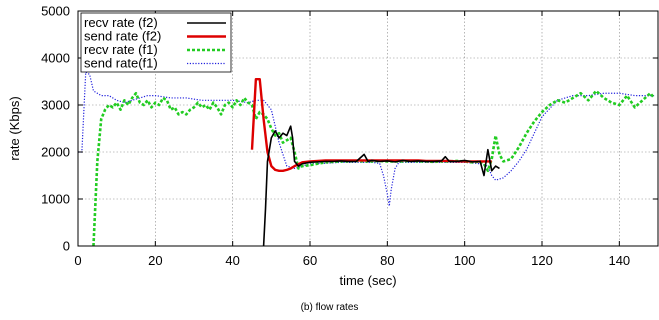 Image resolution: width=659 pixels, height=320 pixels. What do you see at coordinates (55, 58) in the screenshot?
I see `y-tick-label: 4000` at bounding box center [55, 58].